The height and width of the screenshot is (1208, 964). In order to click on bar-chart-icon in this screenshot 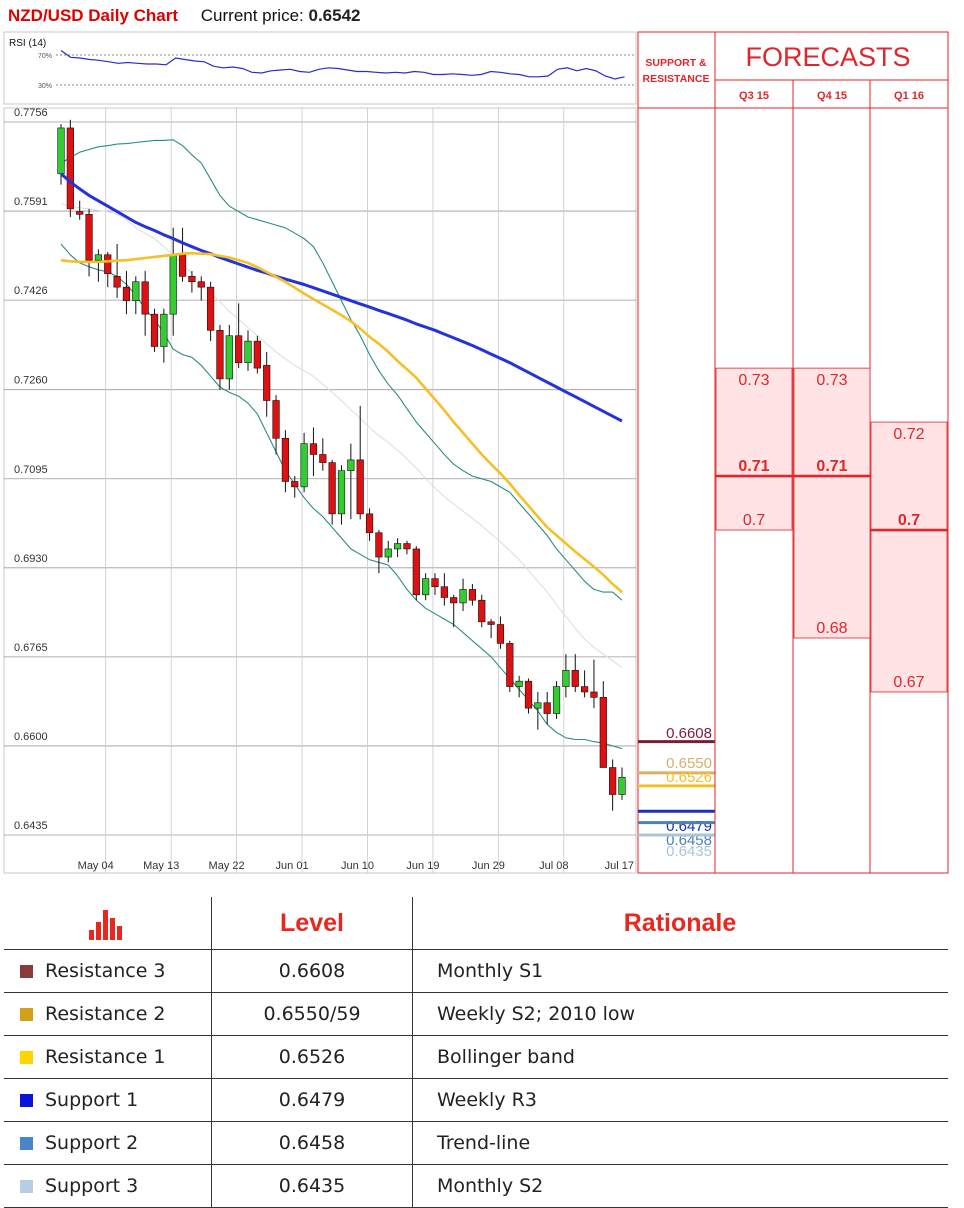, I will do `click(105, 925)`.